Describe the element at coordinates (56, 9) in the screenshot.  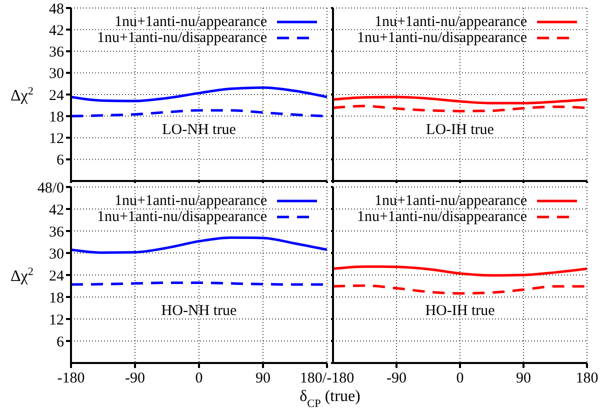
I see `y-tick-label: 48` at that location.